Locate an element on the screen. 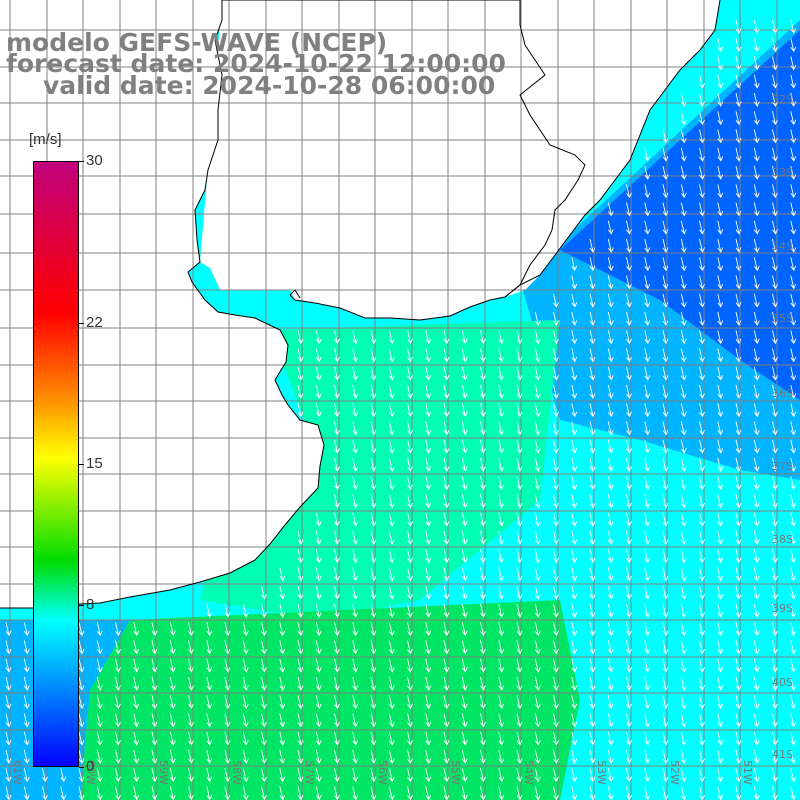 The width and height of the screenshot is (800, 800). model-title: modelo GEFS-WAVE (NCEP) is located at coordinates (197, 42).